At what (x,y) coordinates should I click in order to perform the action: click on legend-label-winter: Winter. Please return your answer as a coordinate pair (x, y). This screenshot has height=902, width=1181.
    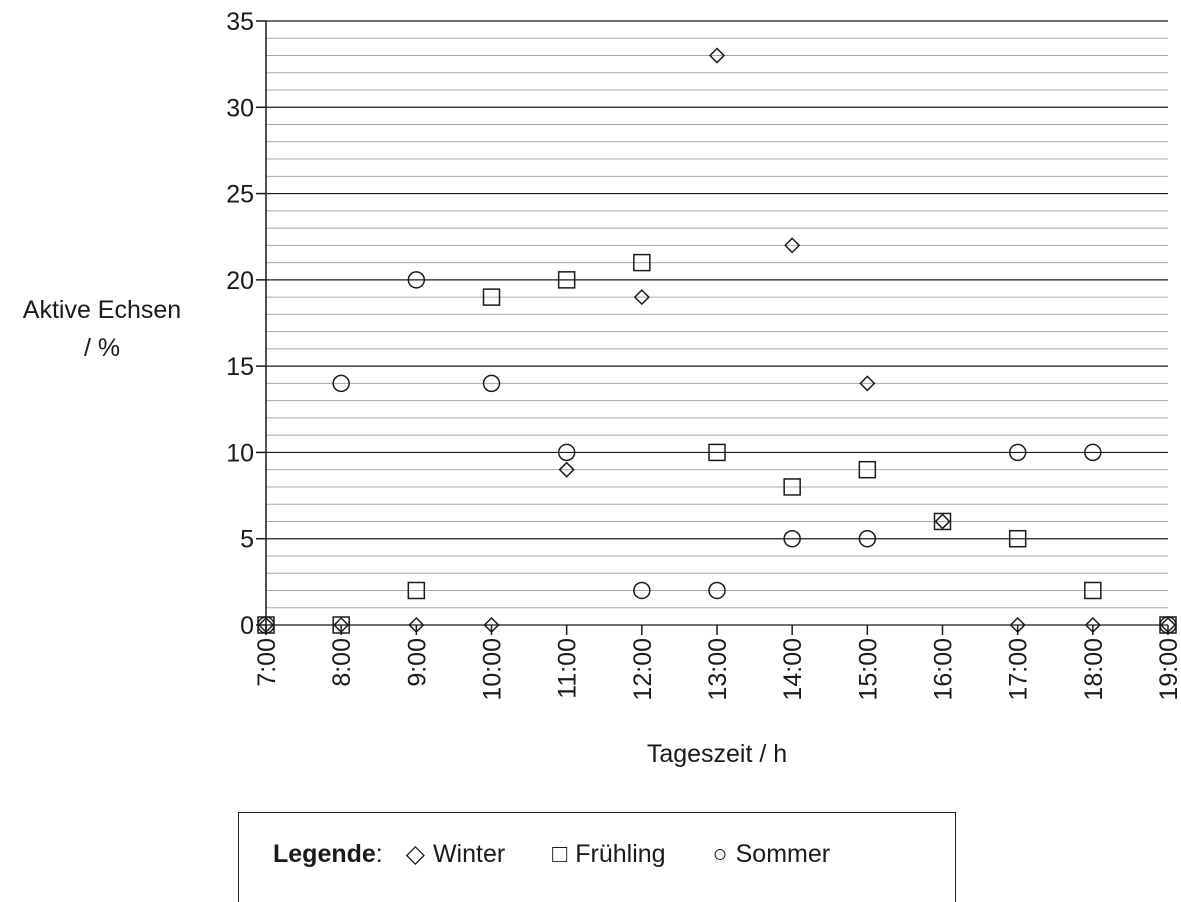
    Looking at the image, I should click on (469, 854).